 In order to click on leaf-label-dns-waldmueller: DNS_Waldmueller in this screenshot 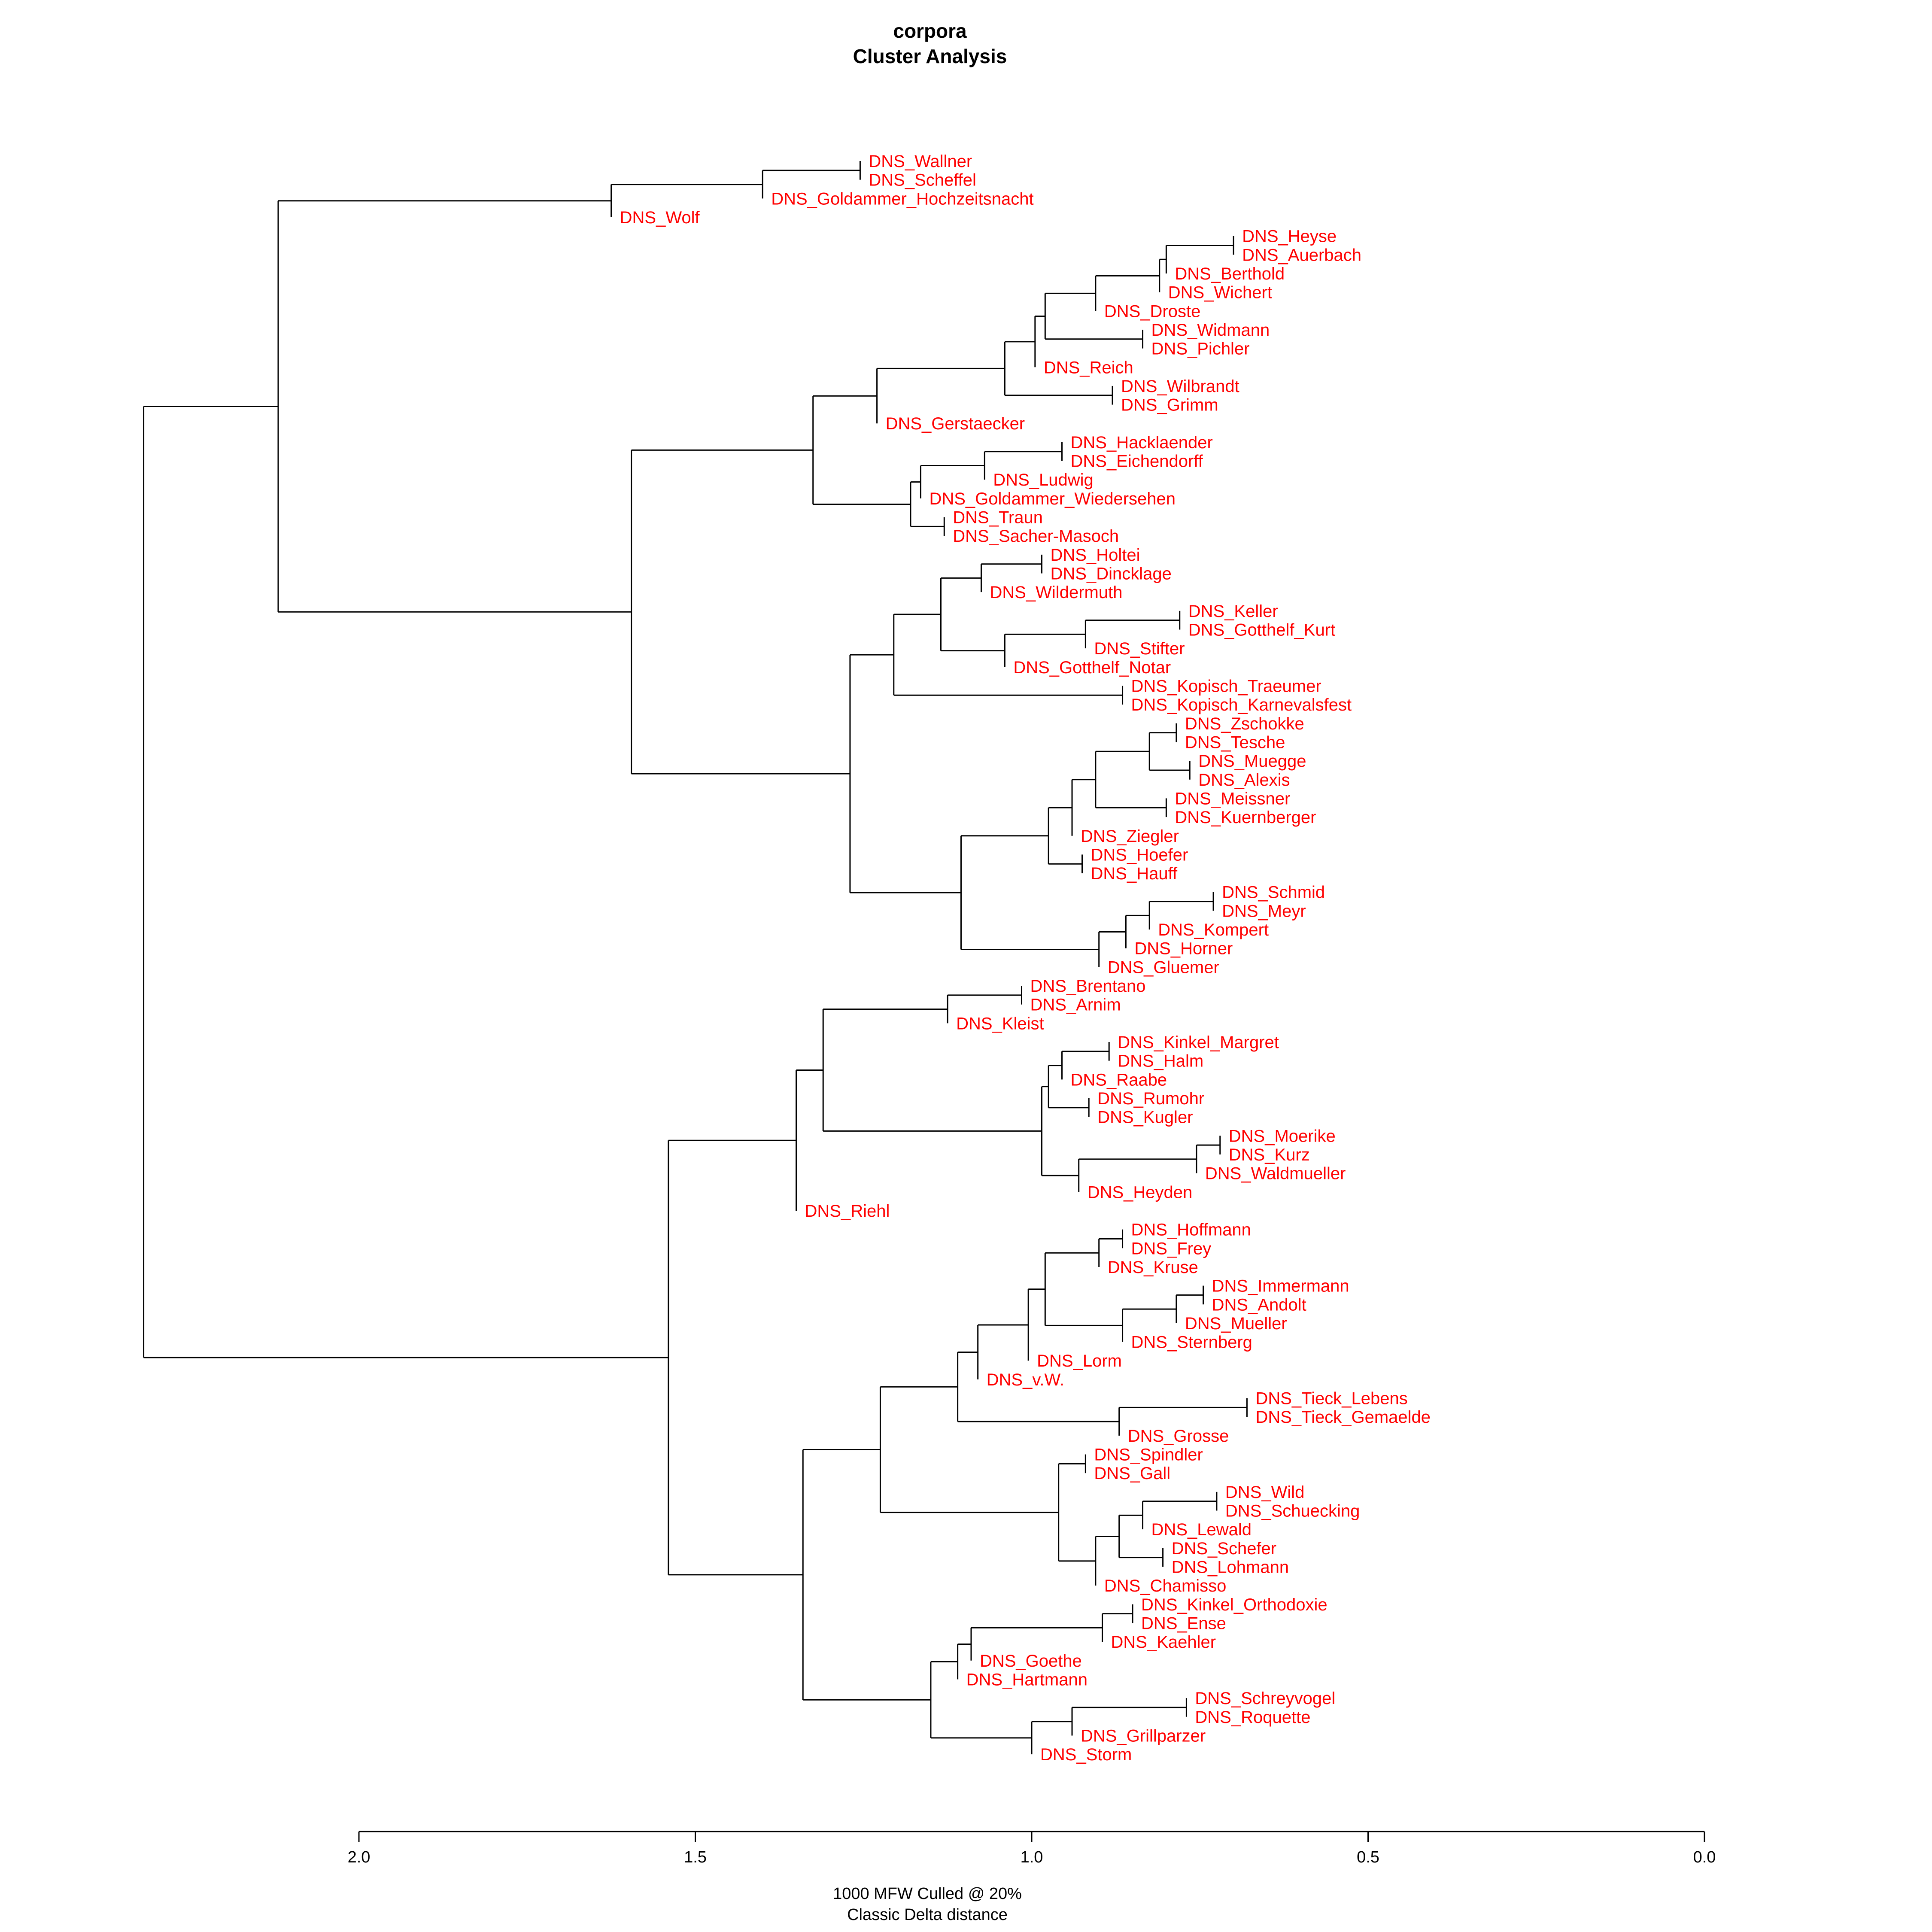, I will do `click(1276, 1173)`.